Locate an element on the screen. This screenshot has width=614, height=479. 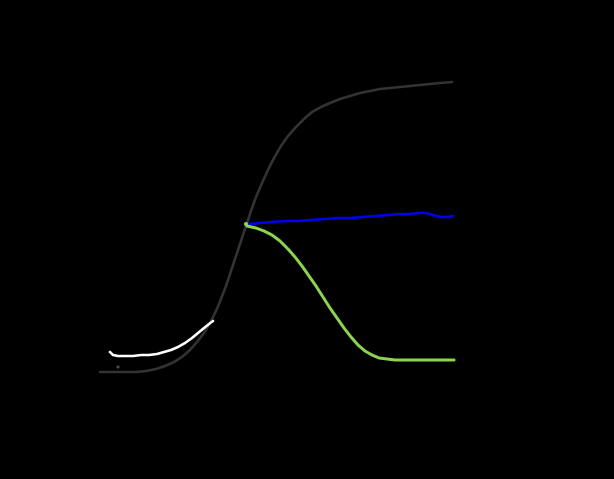
series-line-white-short-curve is located at coordinates (161, 338).